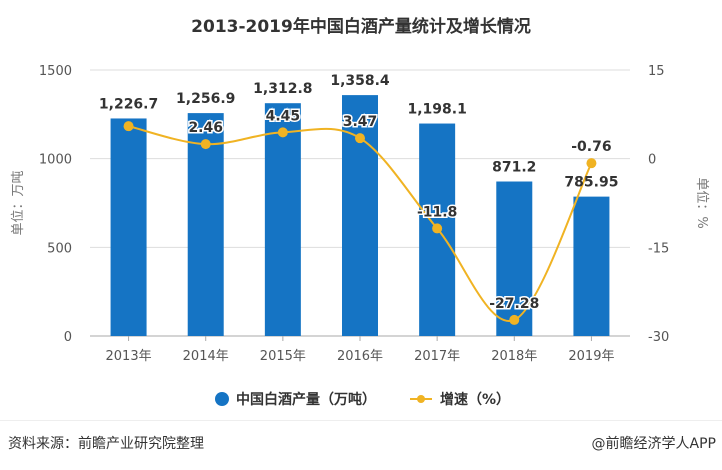  What do you see at coordinates (360, 122) in the screenshot?
I see `line-value-label: 3.47` at bounding box center [360, 122].